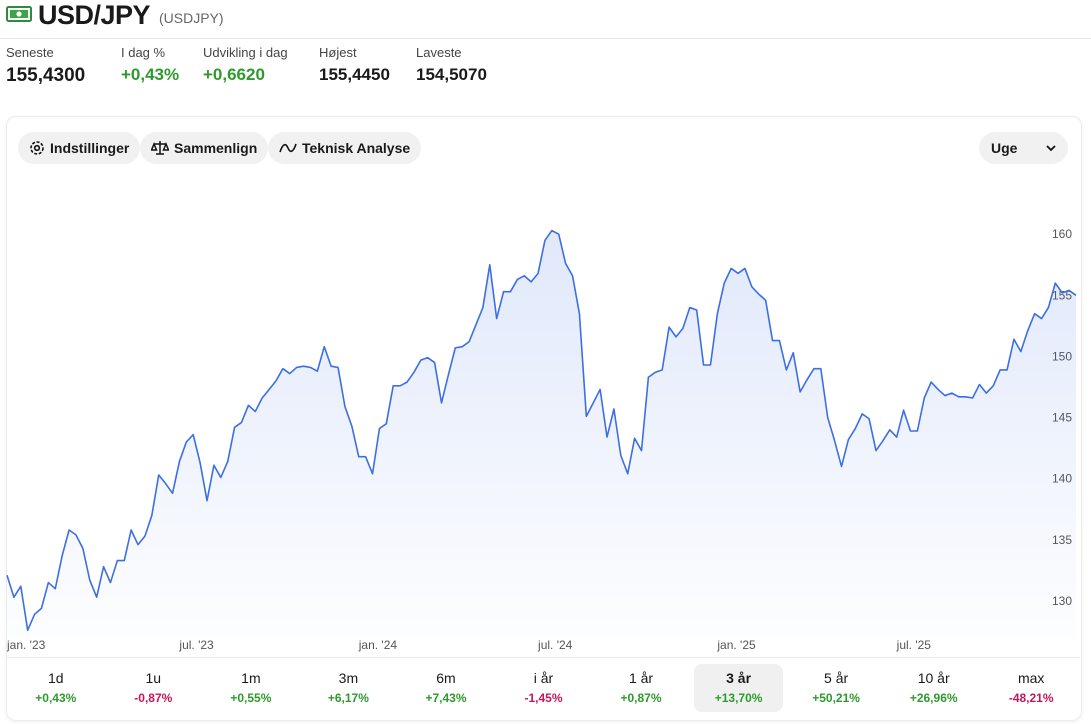 The height and width of the screenshot is (724, 1091). What do you see at coordinates (933, 678) in the screenshot?
I see `period-label: 10 år` at bounding box center [933, 678].